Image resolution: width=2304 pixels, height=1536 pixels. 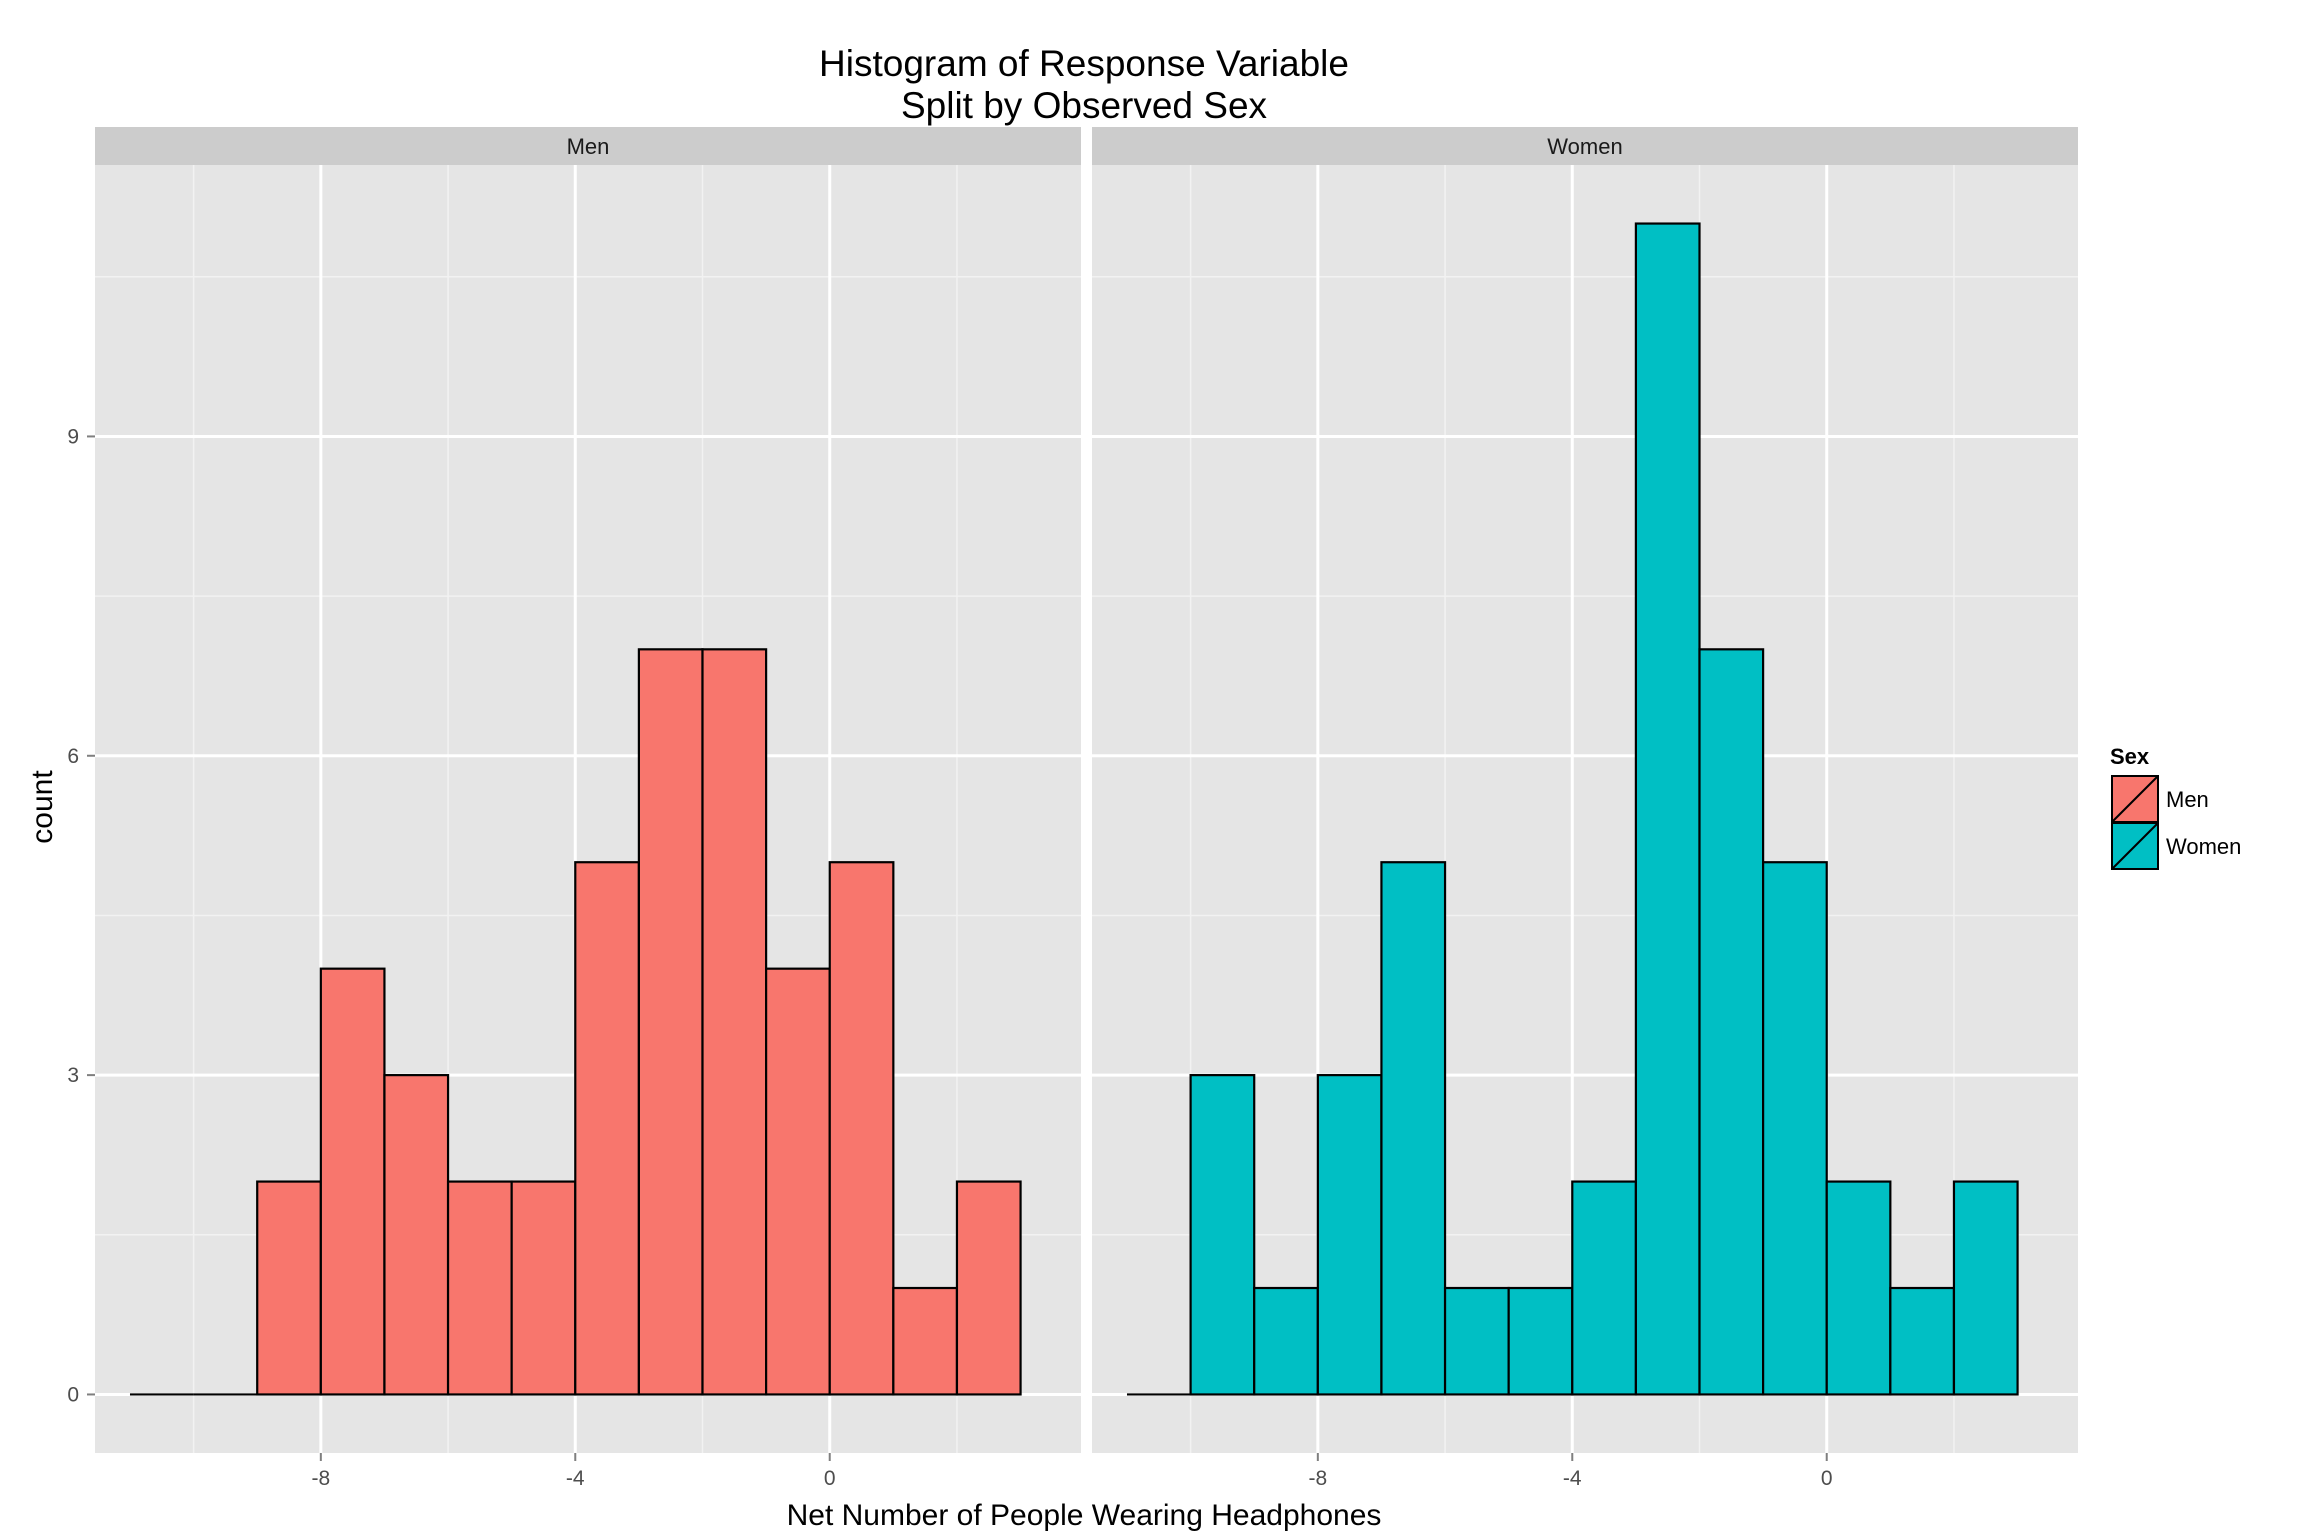 What do you see at coordinates (2160, 799) in the screenshot?
I see `legend-key-men: Men` at bounding box center [2160, 799].